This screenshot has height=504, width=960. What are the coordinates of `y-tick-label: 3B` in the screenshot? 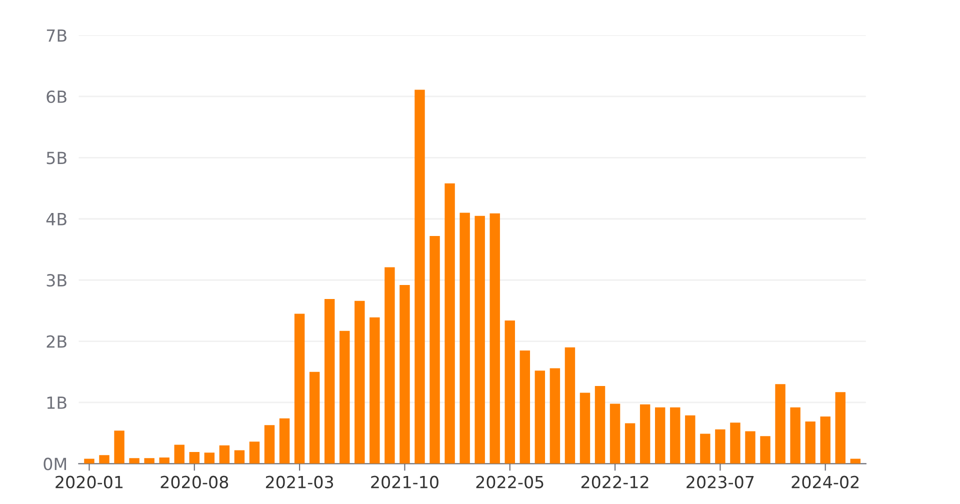 It's located at (56, 280).